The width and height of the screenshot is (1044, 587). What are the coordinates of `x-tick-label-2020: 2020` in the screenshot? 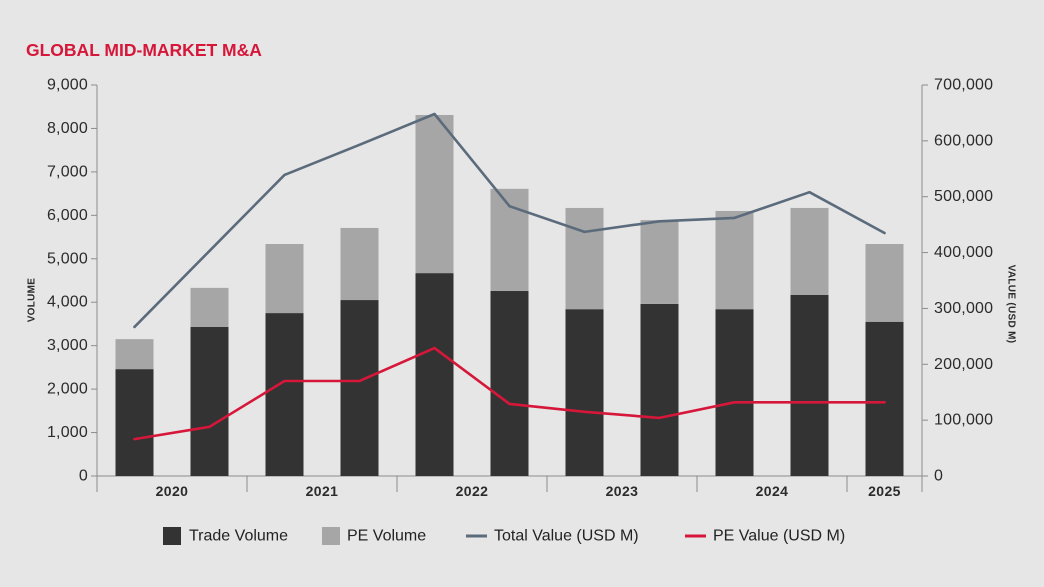 It's located at (172, 491).